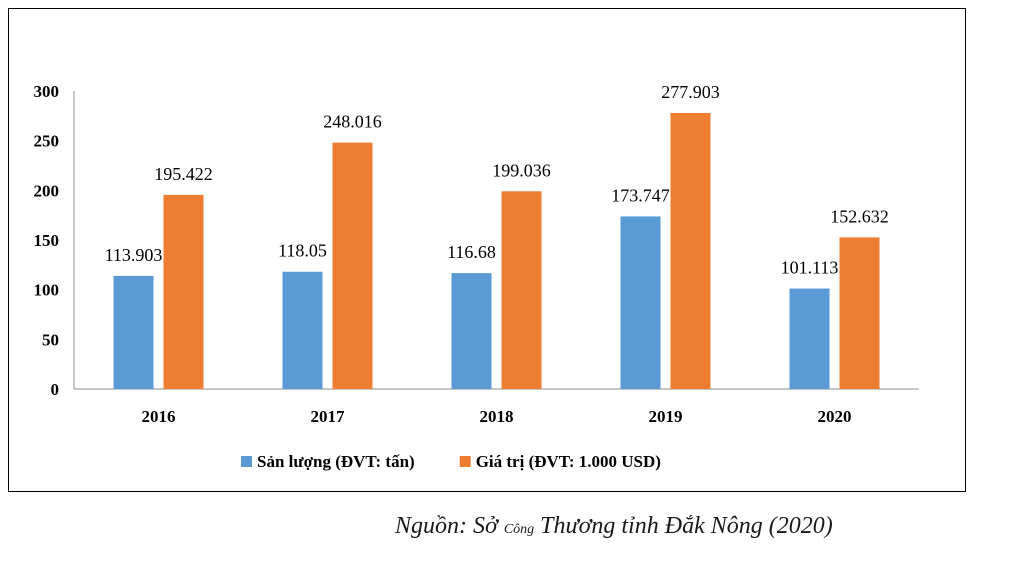 This screenshot has height=567, width=1024. Describe the element at coordinates (835, 416) in the screenshot. I see `x-tick-label: 2020` at that location.